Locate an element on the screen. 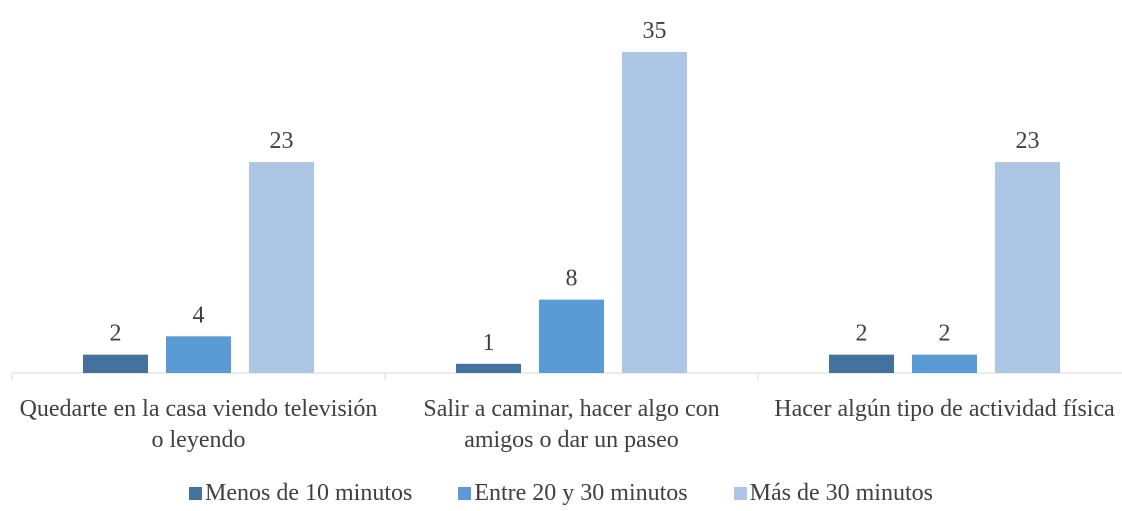  legend-item: Más de 30 minutos is located at coordinates (833, 493).